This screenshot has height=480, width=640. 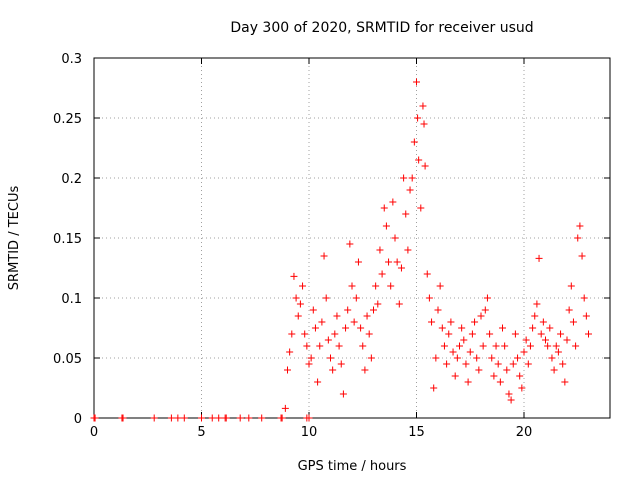 I want to click on y-tick-label: 0, so click(x=78, y=419).